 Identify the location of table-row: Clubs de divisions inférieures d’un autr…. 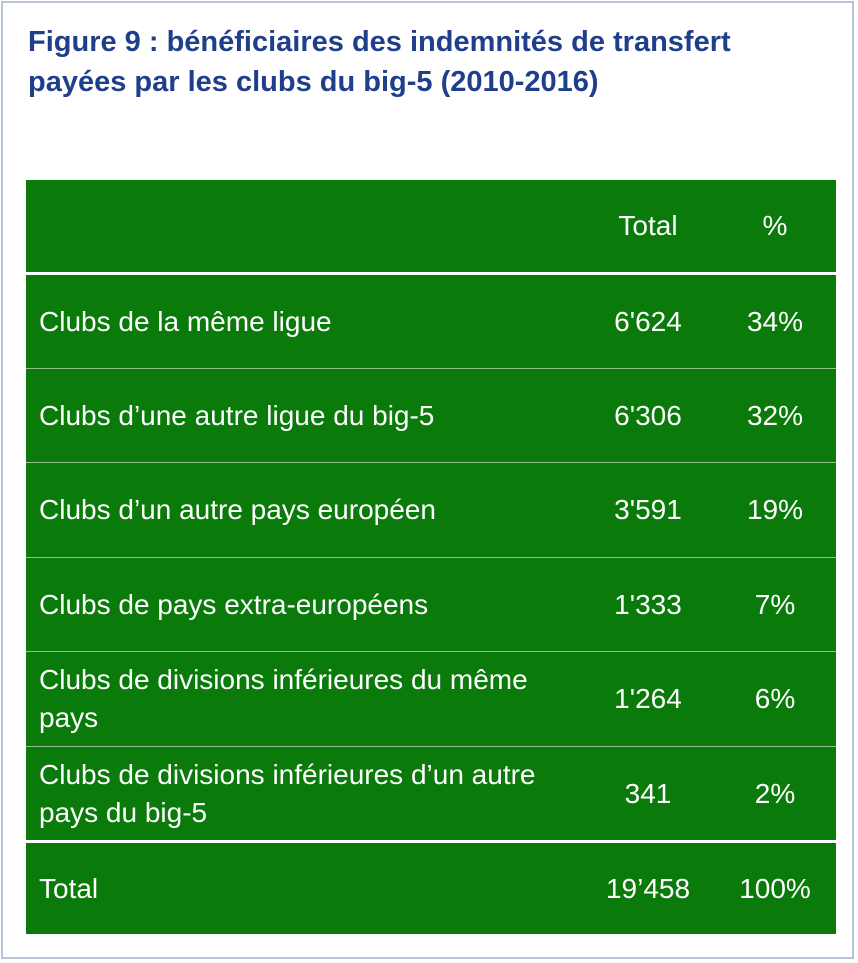
(431, 793).